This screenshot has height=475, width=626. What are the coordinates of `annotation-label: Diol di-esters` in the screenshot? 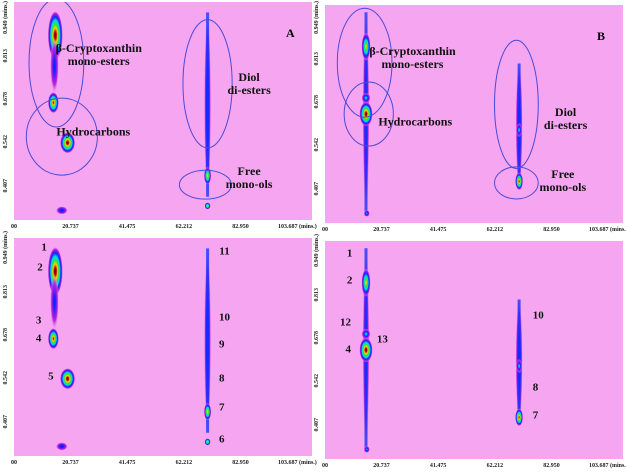 It's located at (249, 83).